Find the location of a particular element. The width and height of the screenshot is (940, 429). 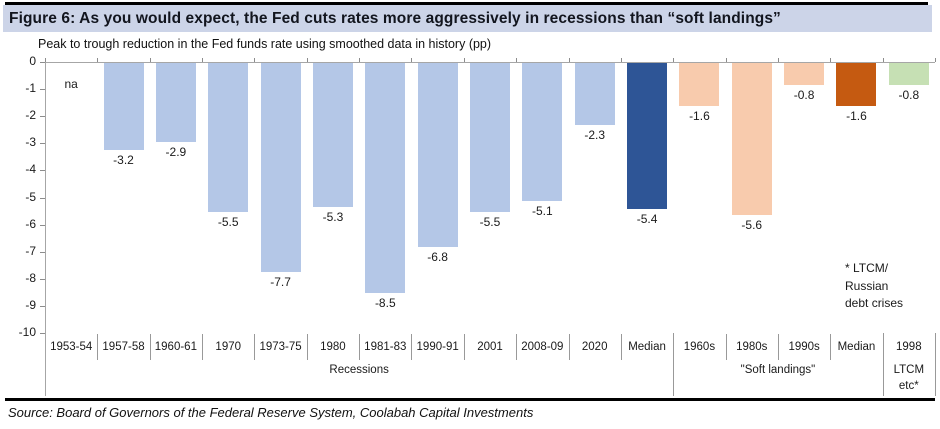

footnote-annotation: * LTCM/ Russian debt crises is located at coordinates (874, 285).